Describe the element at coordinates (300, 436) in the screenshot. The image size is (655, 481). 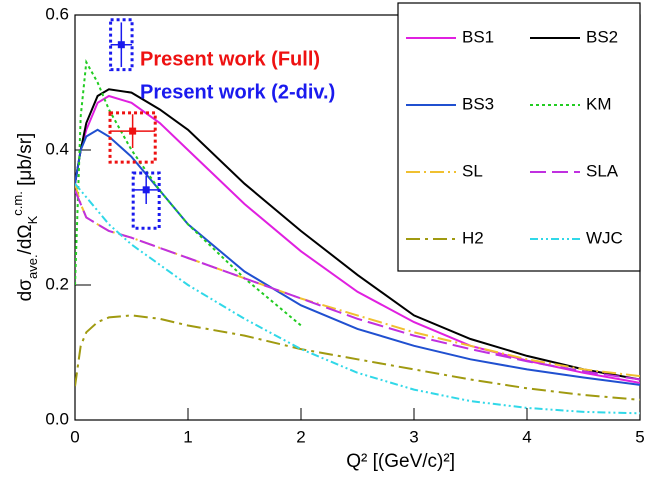
I see `x-tick-label: 2` at that location.